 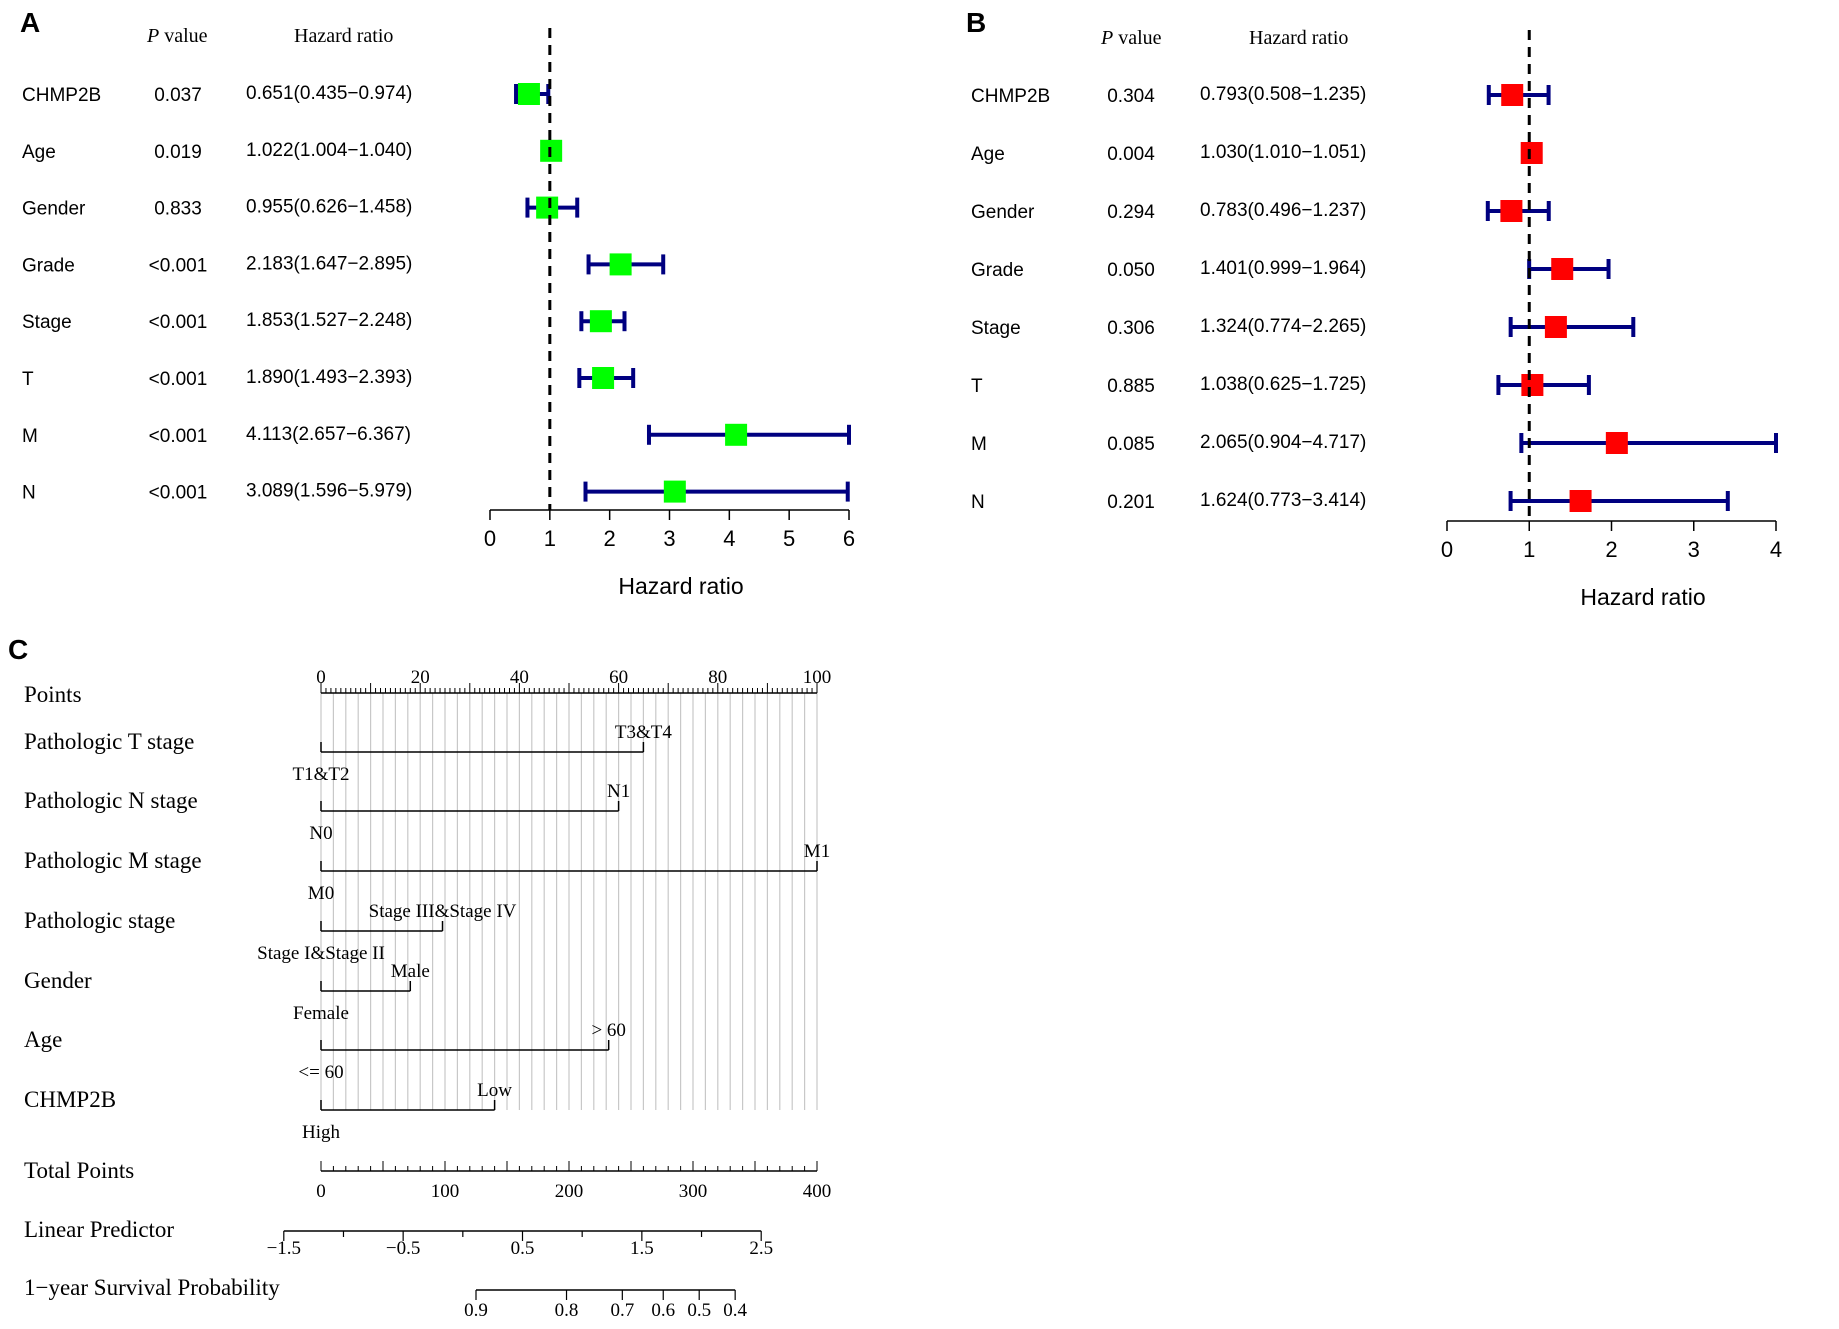 What do you see at coordinates (178, 95) in the screenshot?
I see `p-value: 0.037` at bounding box center [178, 95].